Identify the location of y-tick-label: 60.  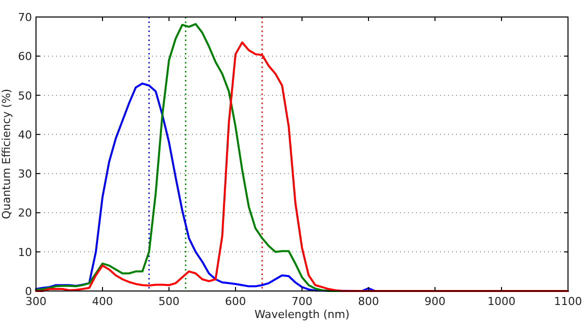
(25, 57).